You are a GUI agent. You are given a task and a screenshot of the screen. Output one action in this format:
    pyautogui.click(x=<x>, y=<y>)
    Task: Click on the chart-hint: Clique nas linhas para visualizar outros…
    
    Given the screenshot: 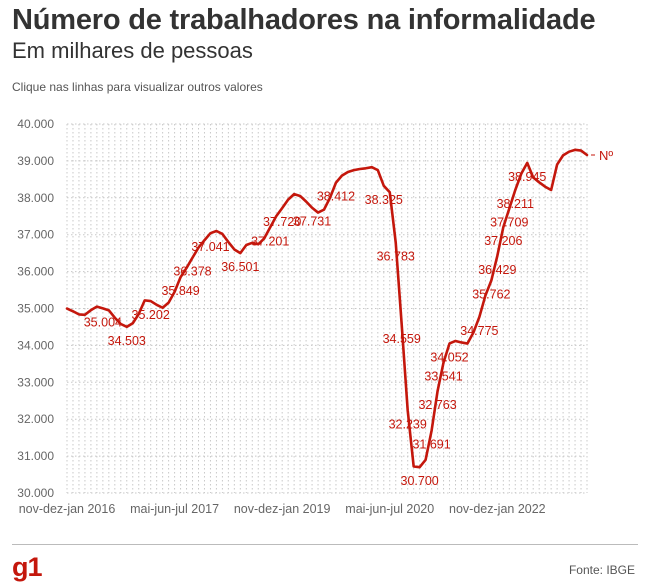 What is the action you would take?
    pyautogui.click(x=137, y=87)
    